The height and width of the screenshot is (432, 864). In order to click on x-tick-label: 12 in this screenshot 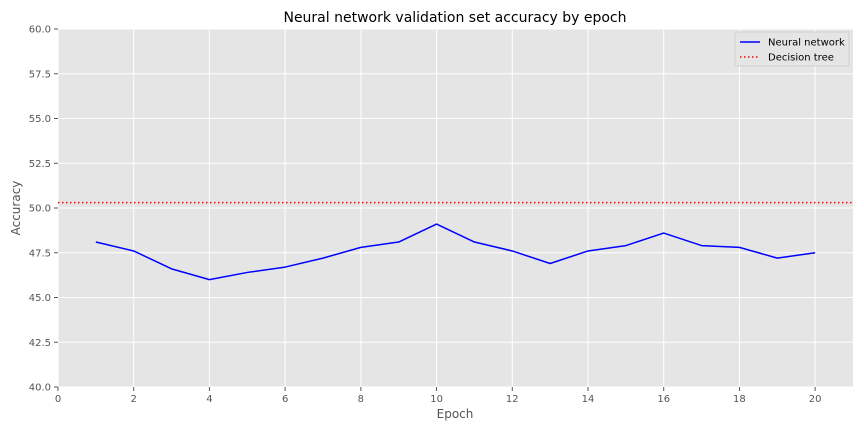, I will do `click(512, 399)`.